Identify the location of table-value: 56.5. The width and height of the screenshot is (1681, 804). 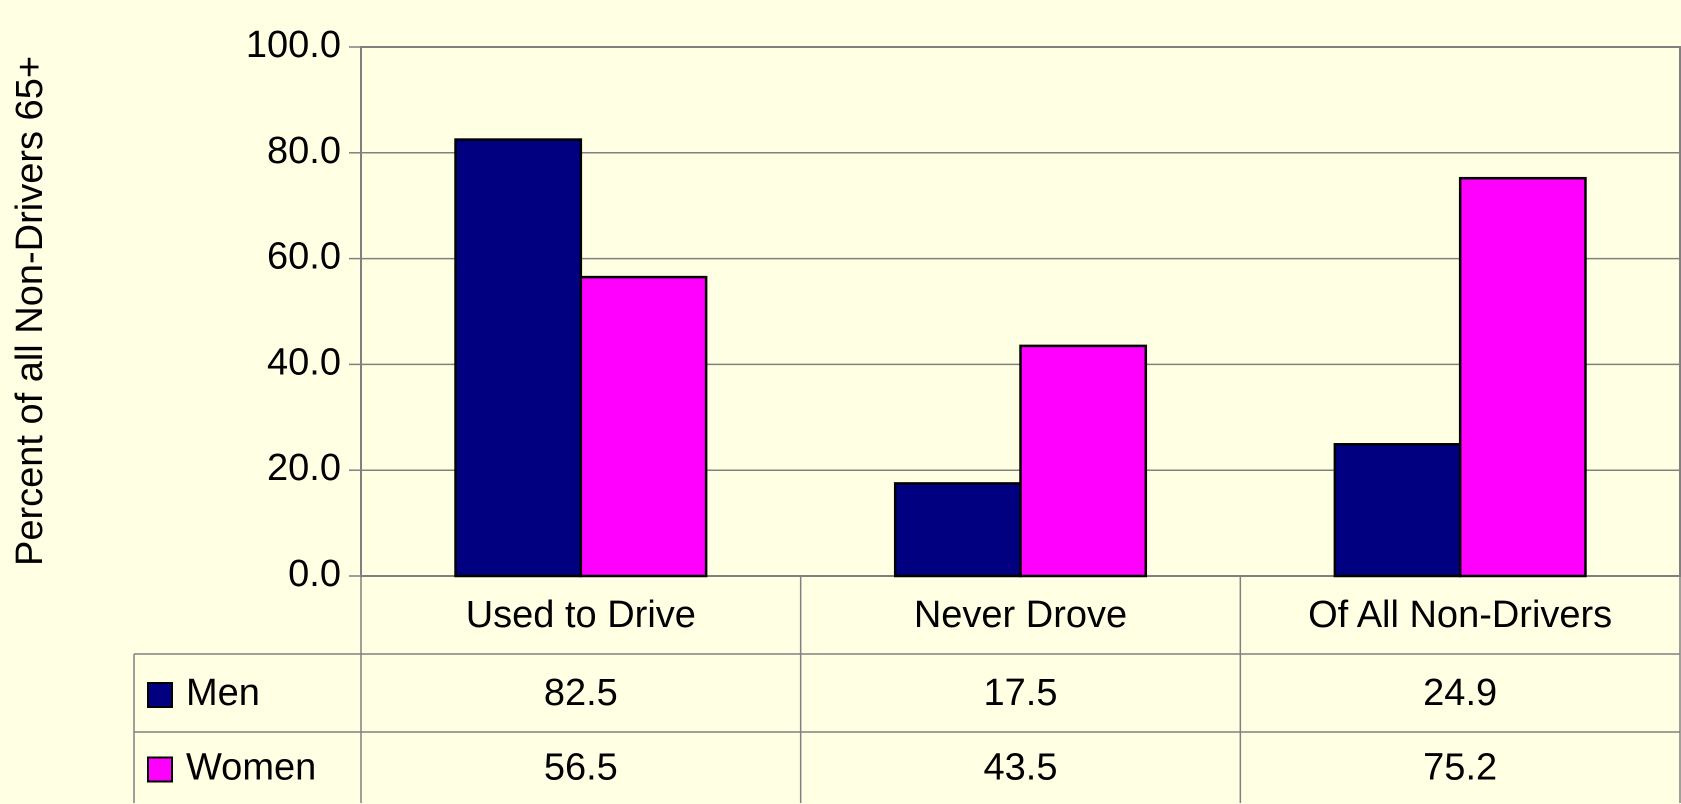
(581, 768).